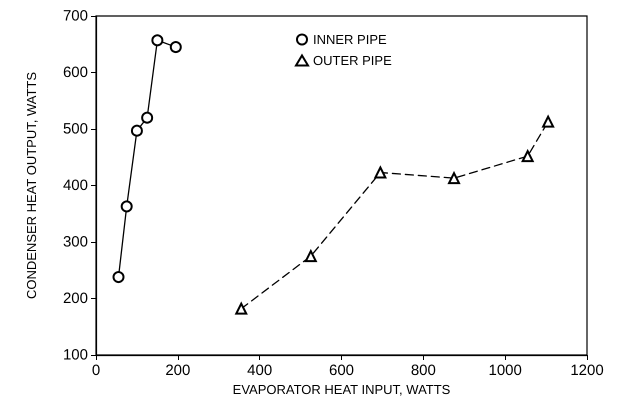 Image resolution: width=629 pixels, height=404 pixels. I want to click on y-tick-label: 200, so click(75, 298).